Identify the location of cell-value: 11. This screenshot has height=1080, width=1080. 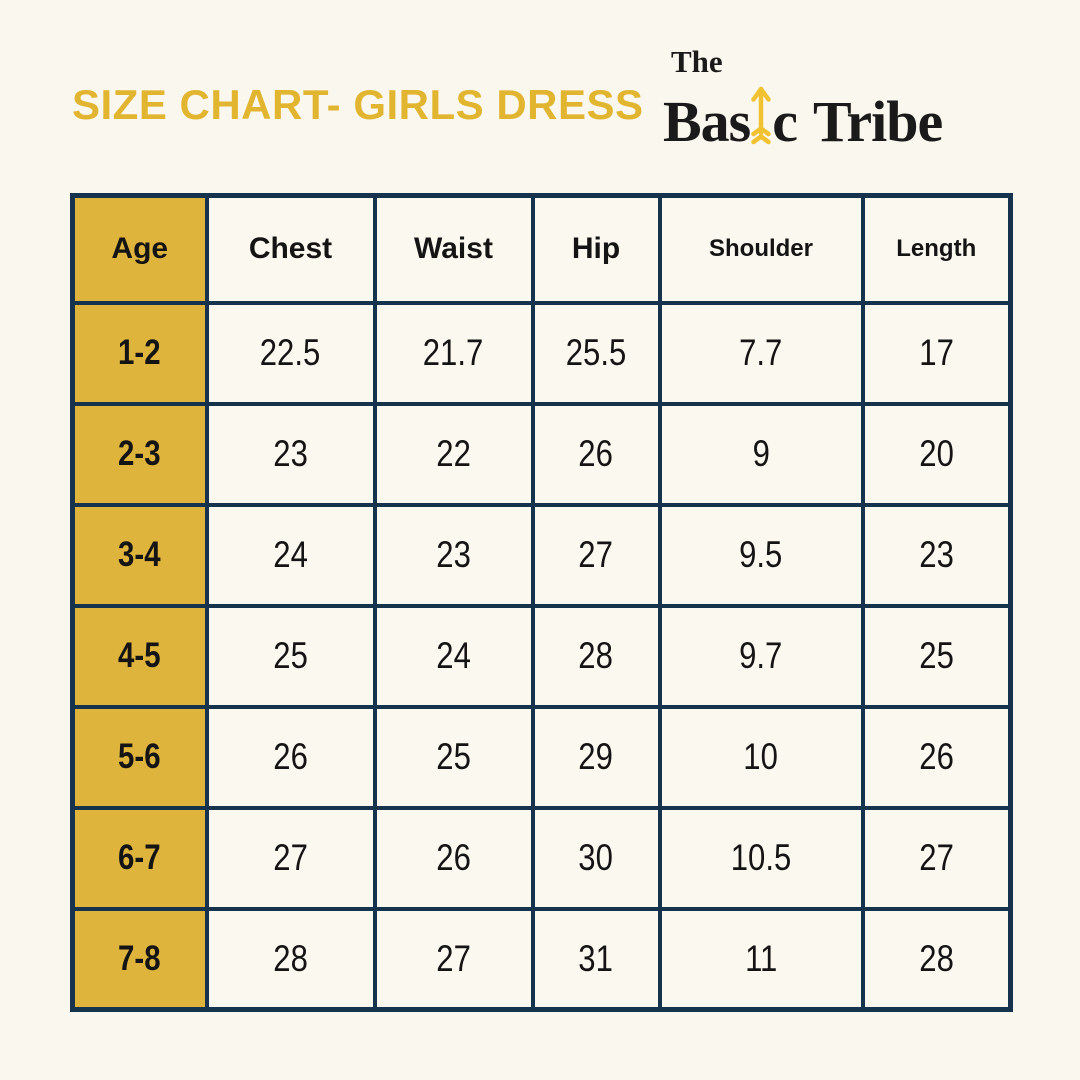
(761, 958).